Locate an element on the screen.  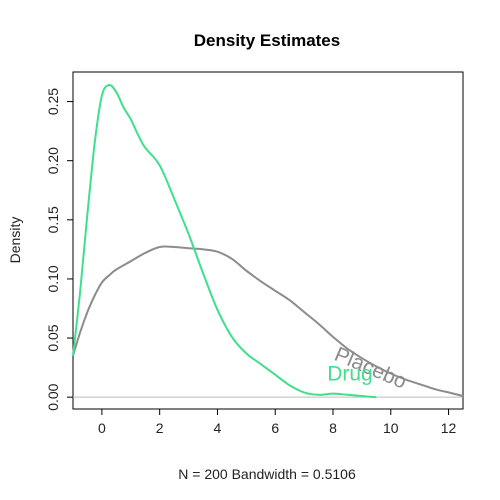
x-tick-label: 2 is located at coordinates (160, 428).